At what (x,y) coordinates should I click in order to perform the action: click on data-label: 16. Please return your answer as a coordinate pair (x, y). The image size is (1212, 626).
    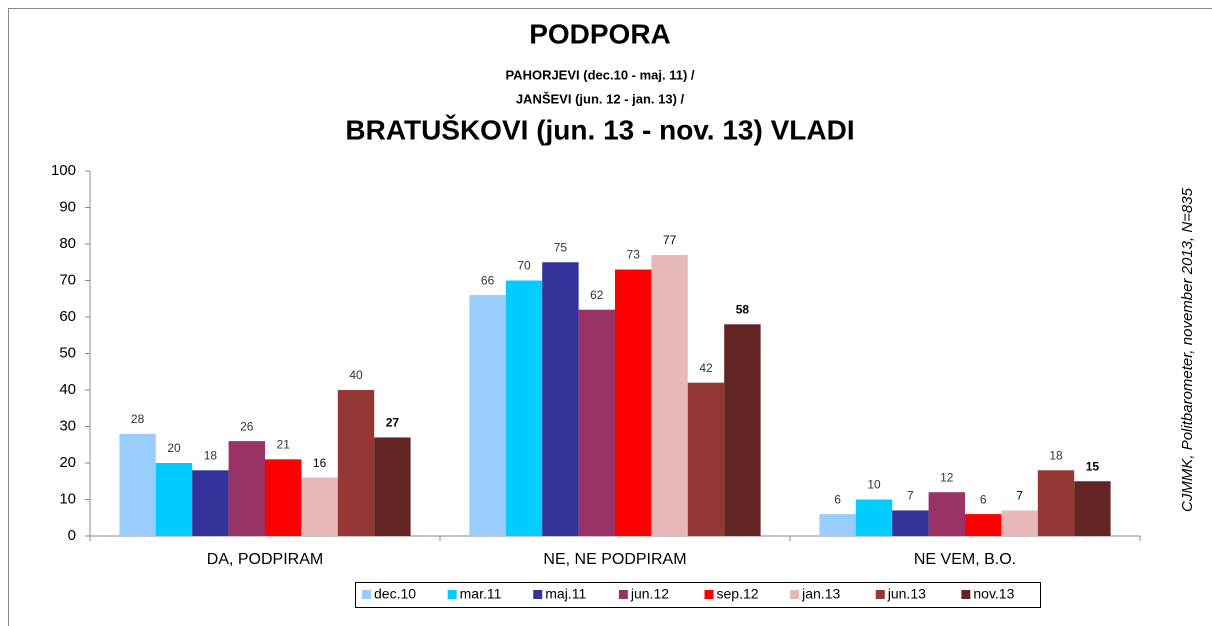
    Looking at the image, I should click on (320, 463).